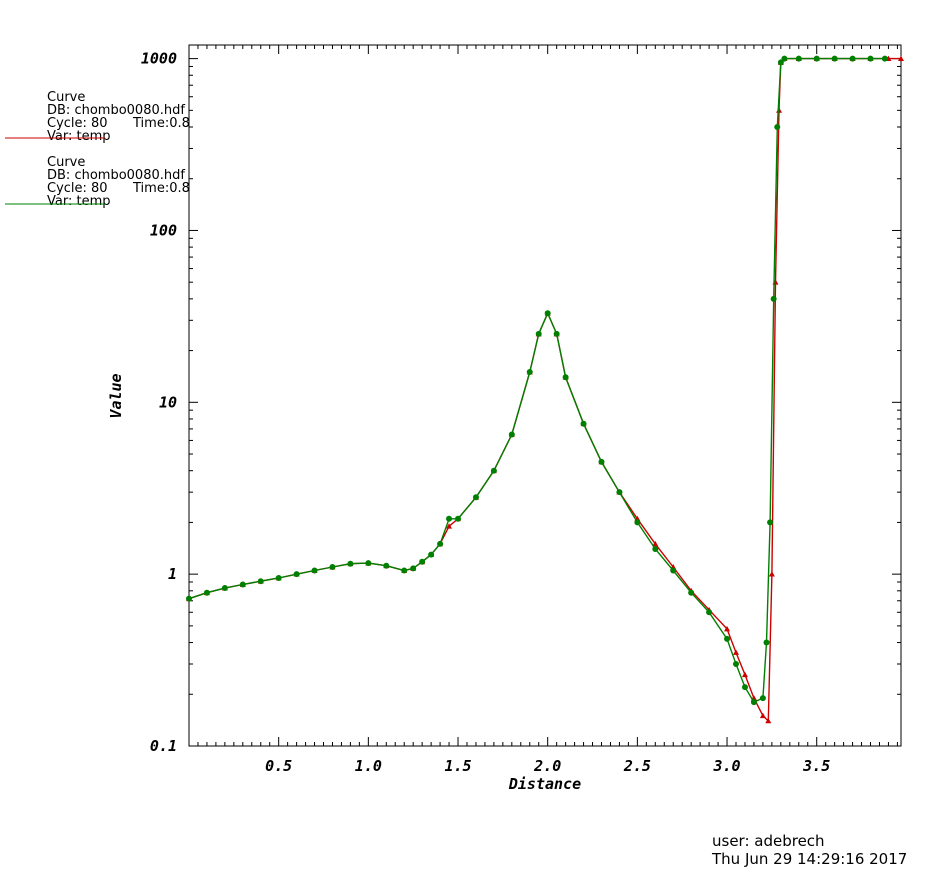  I want to click on legend-2-time: Time:0.8, so click(161, 188).